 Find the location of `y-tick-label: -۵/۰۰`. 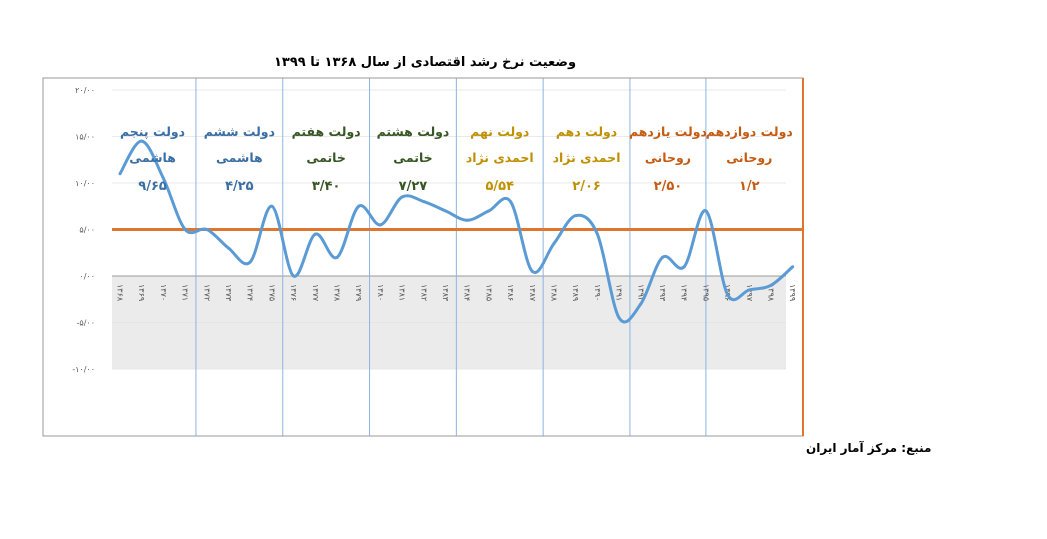

y-tick-label: -۵/۰۰ is located at coordinates (86, 323).